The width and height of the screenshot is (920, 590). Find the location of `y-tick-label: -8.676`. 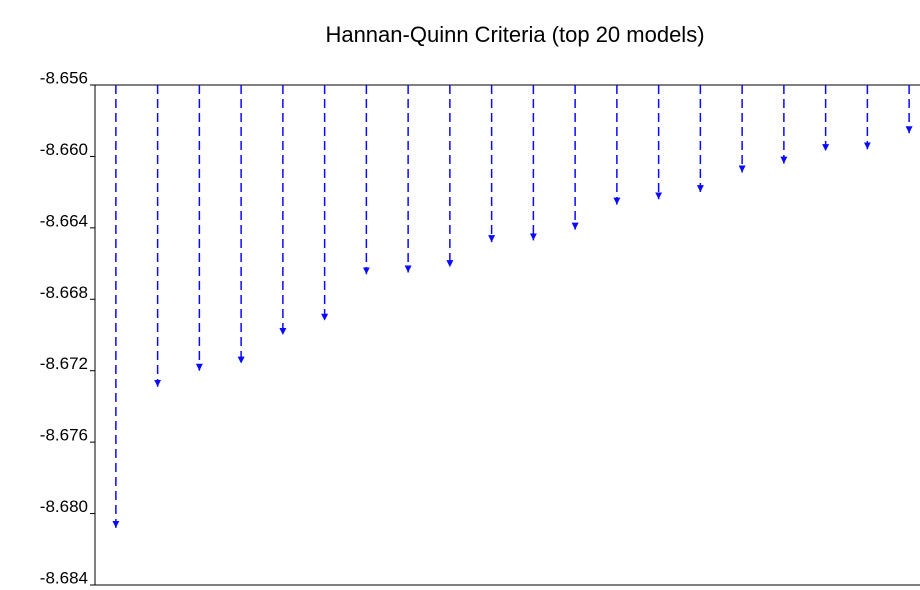

y-tick-label: -8.676 is located at coordinates (64, 435).